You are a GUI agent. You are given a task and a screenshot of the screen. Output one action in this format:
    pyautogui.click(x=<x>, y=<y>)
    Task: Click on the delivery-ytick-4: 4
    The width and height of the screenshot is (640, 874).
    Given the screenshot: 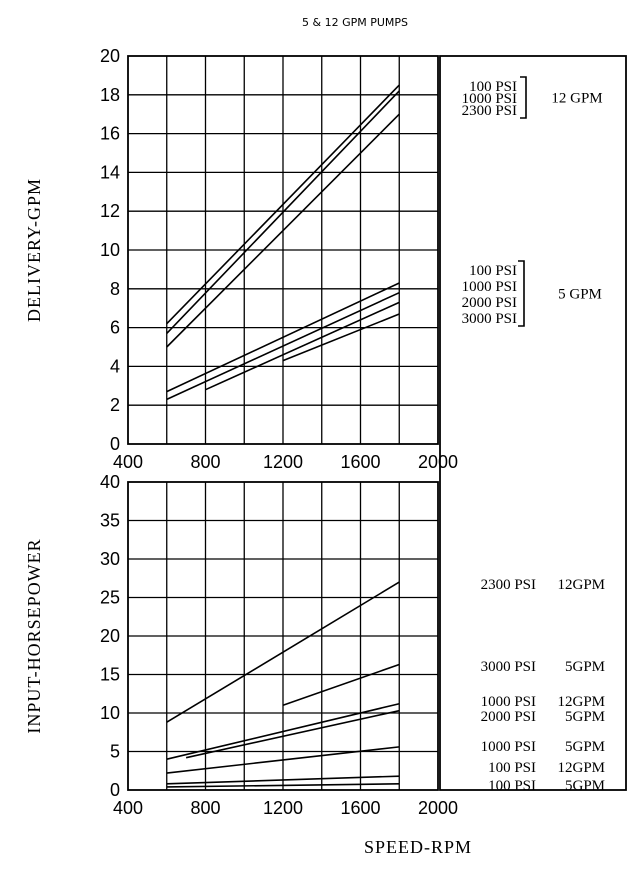 What is the action you would take?
    pyautogui.click(x=115, y=366)
    